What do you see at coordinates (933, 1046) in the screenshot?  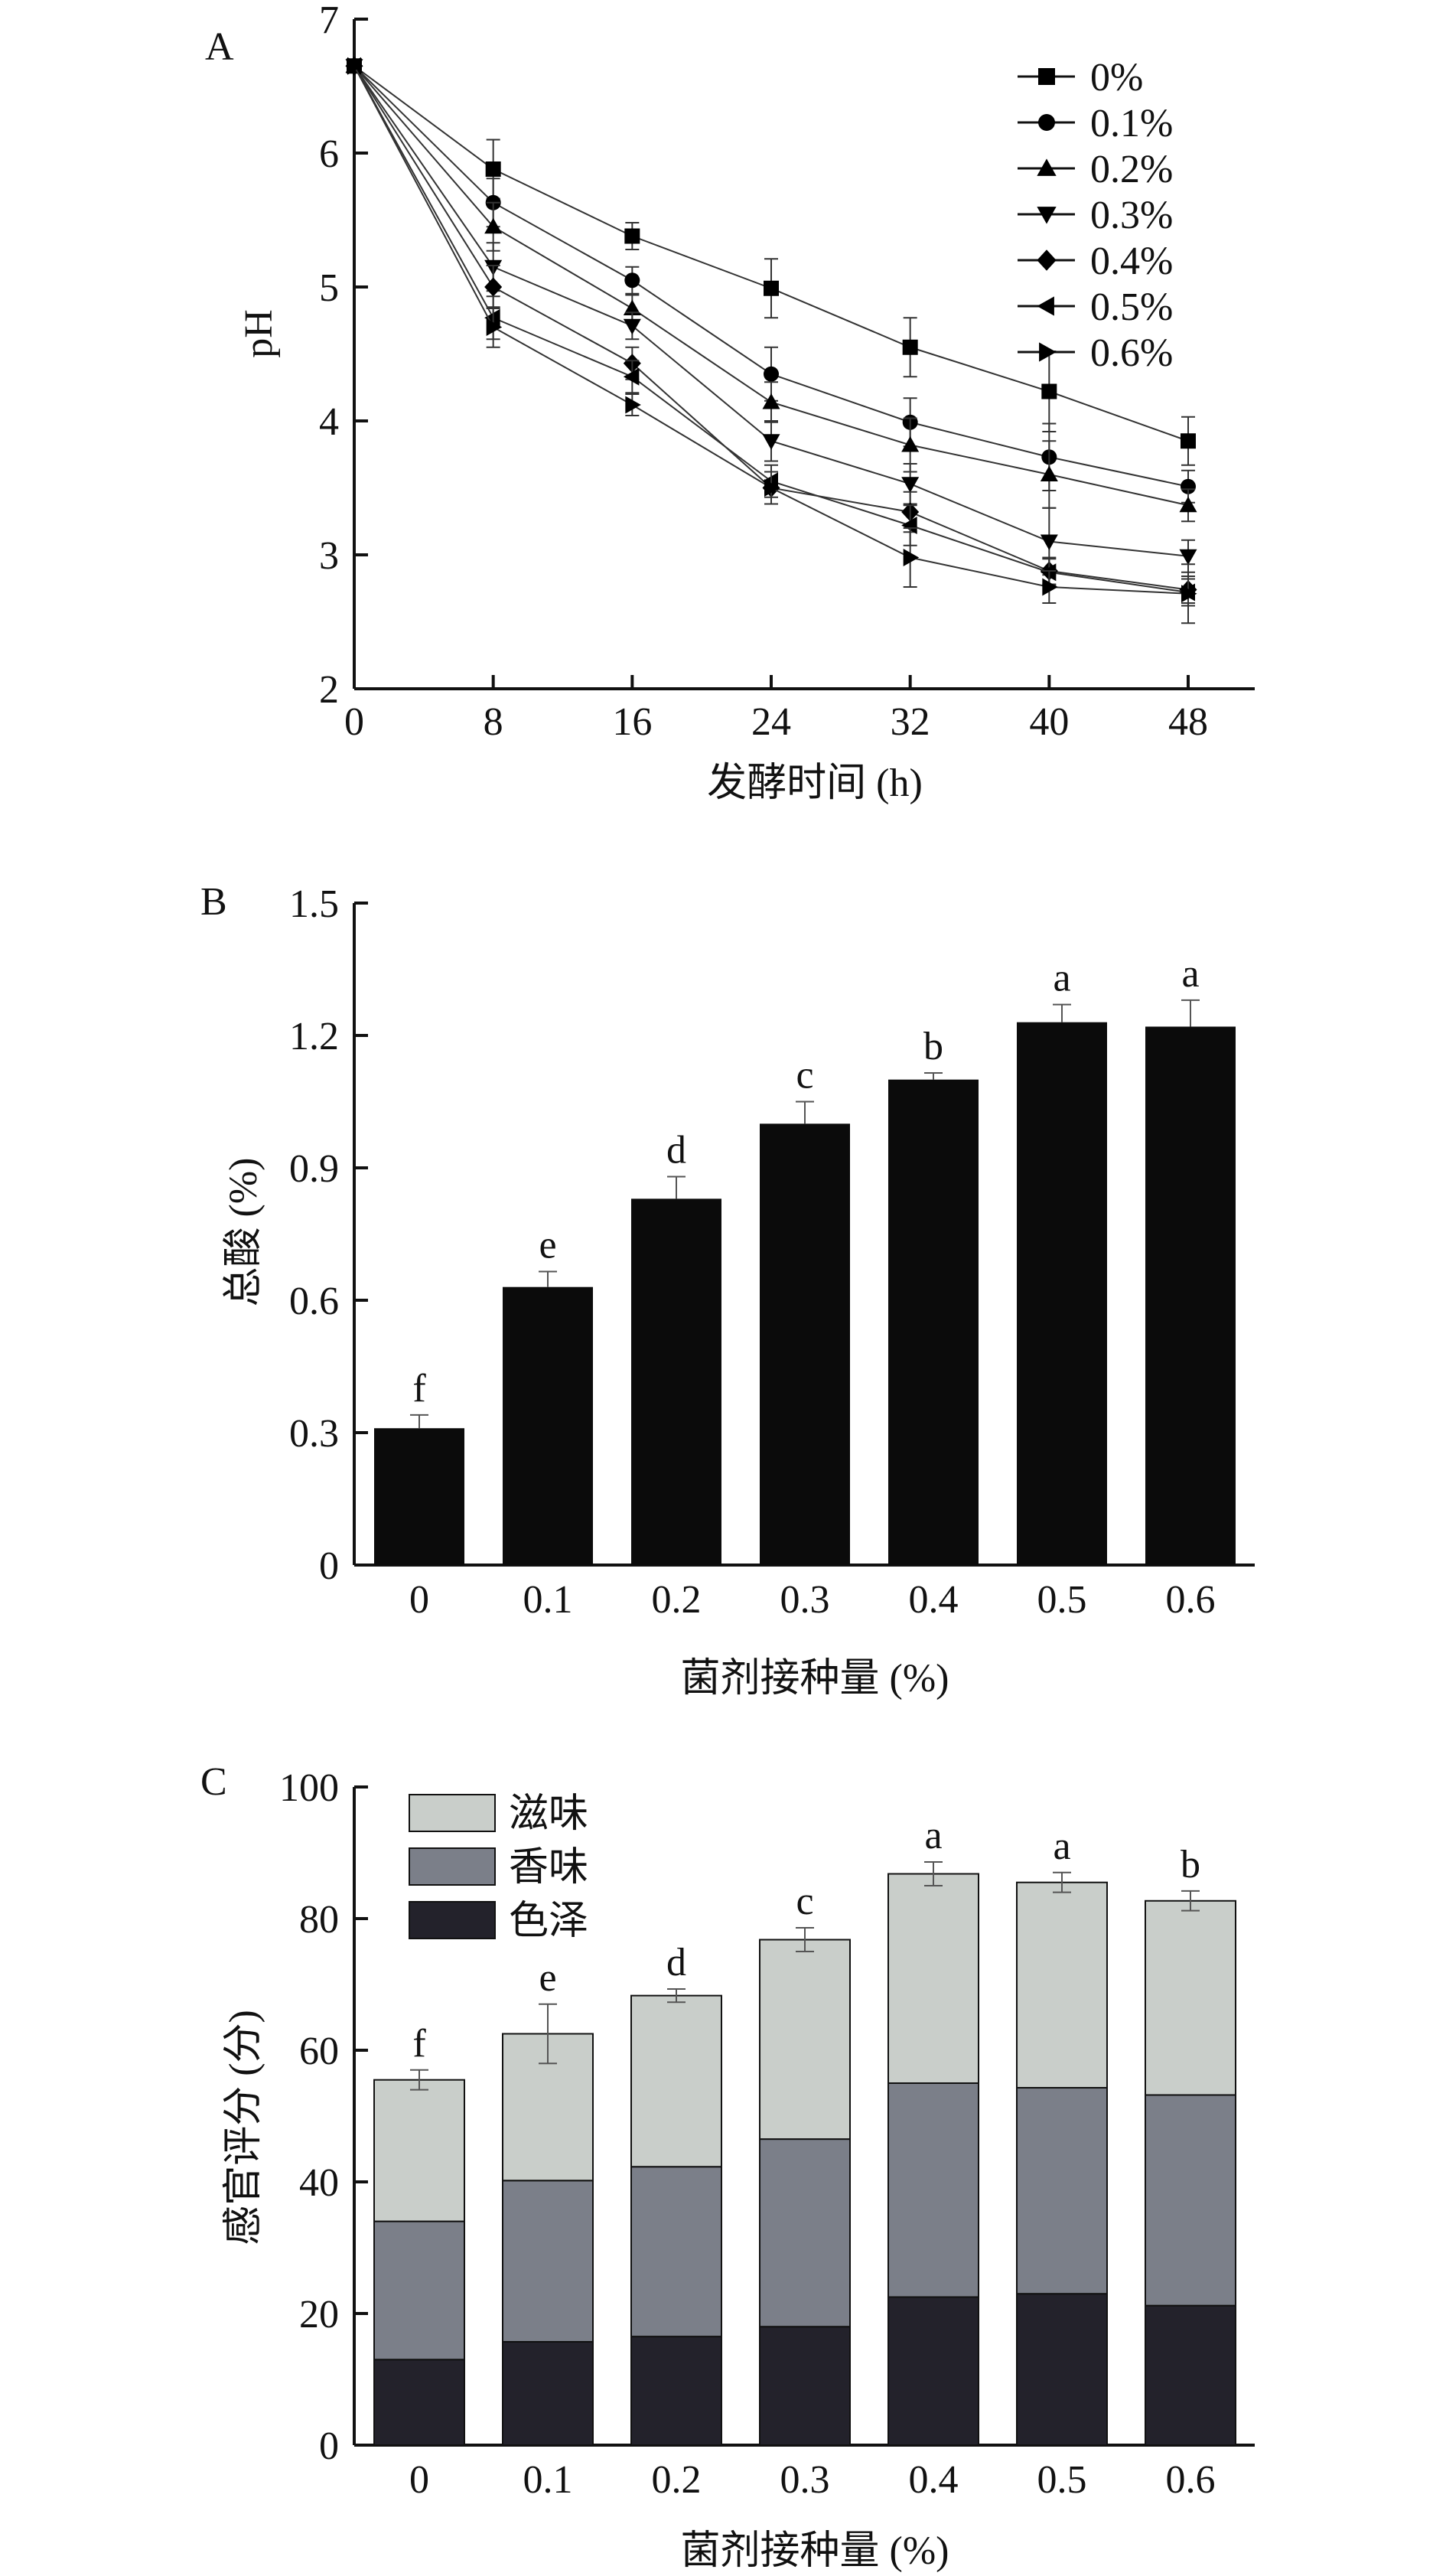 I see `panel-b-significance-letter: b` at bounding box center [933, 1046].